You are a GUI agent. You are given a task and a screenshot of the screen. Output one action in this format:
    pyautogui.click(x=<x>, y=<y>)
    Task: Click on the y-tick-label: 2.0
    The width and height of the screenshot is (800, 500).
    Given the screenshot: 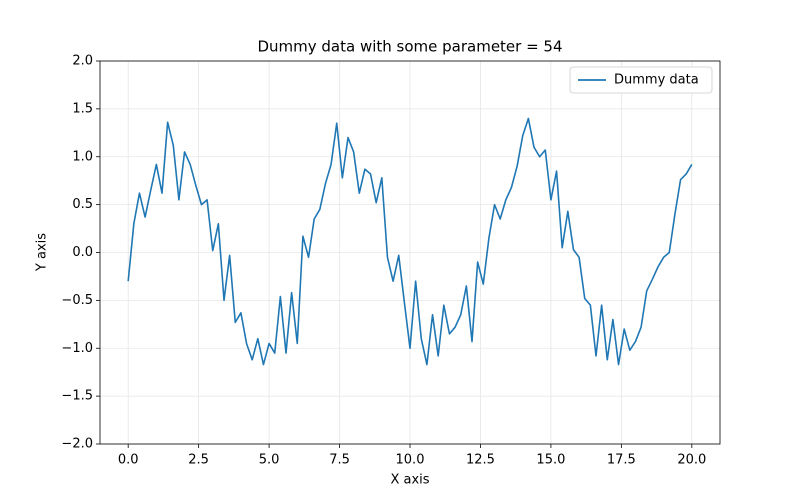 What is the action you would take?
    pyautogui.click(x=82, y=61)
    